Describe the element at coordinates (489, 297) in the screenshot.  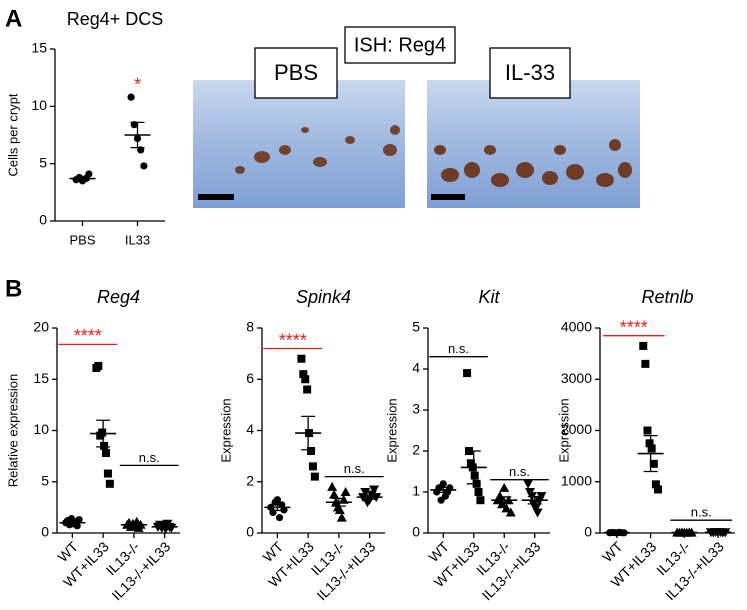
I see `chart-title: Kit` at that location.